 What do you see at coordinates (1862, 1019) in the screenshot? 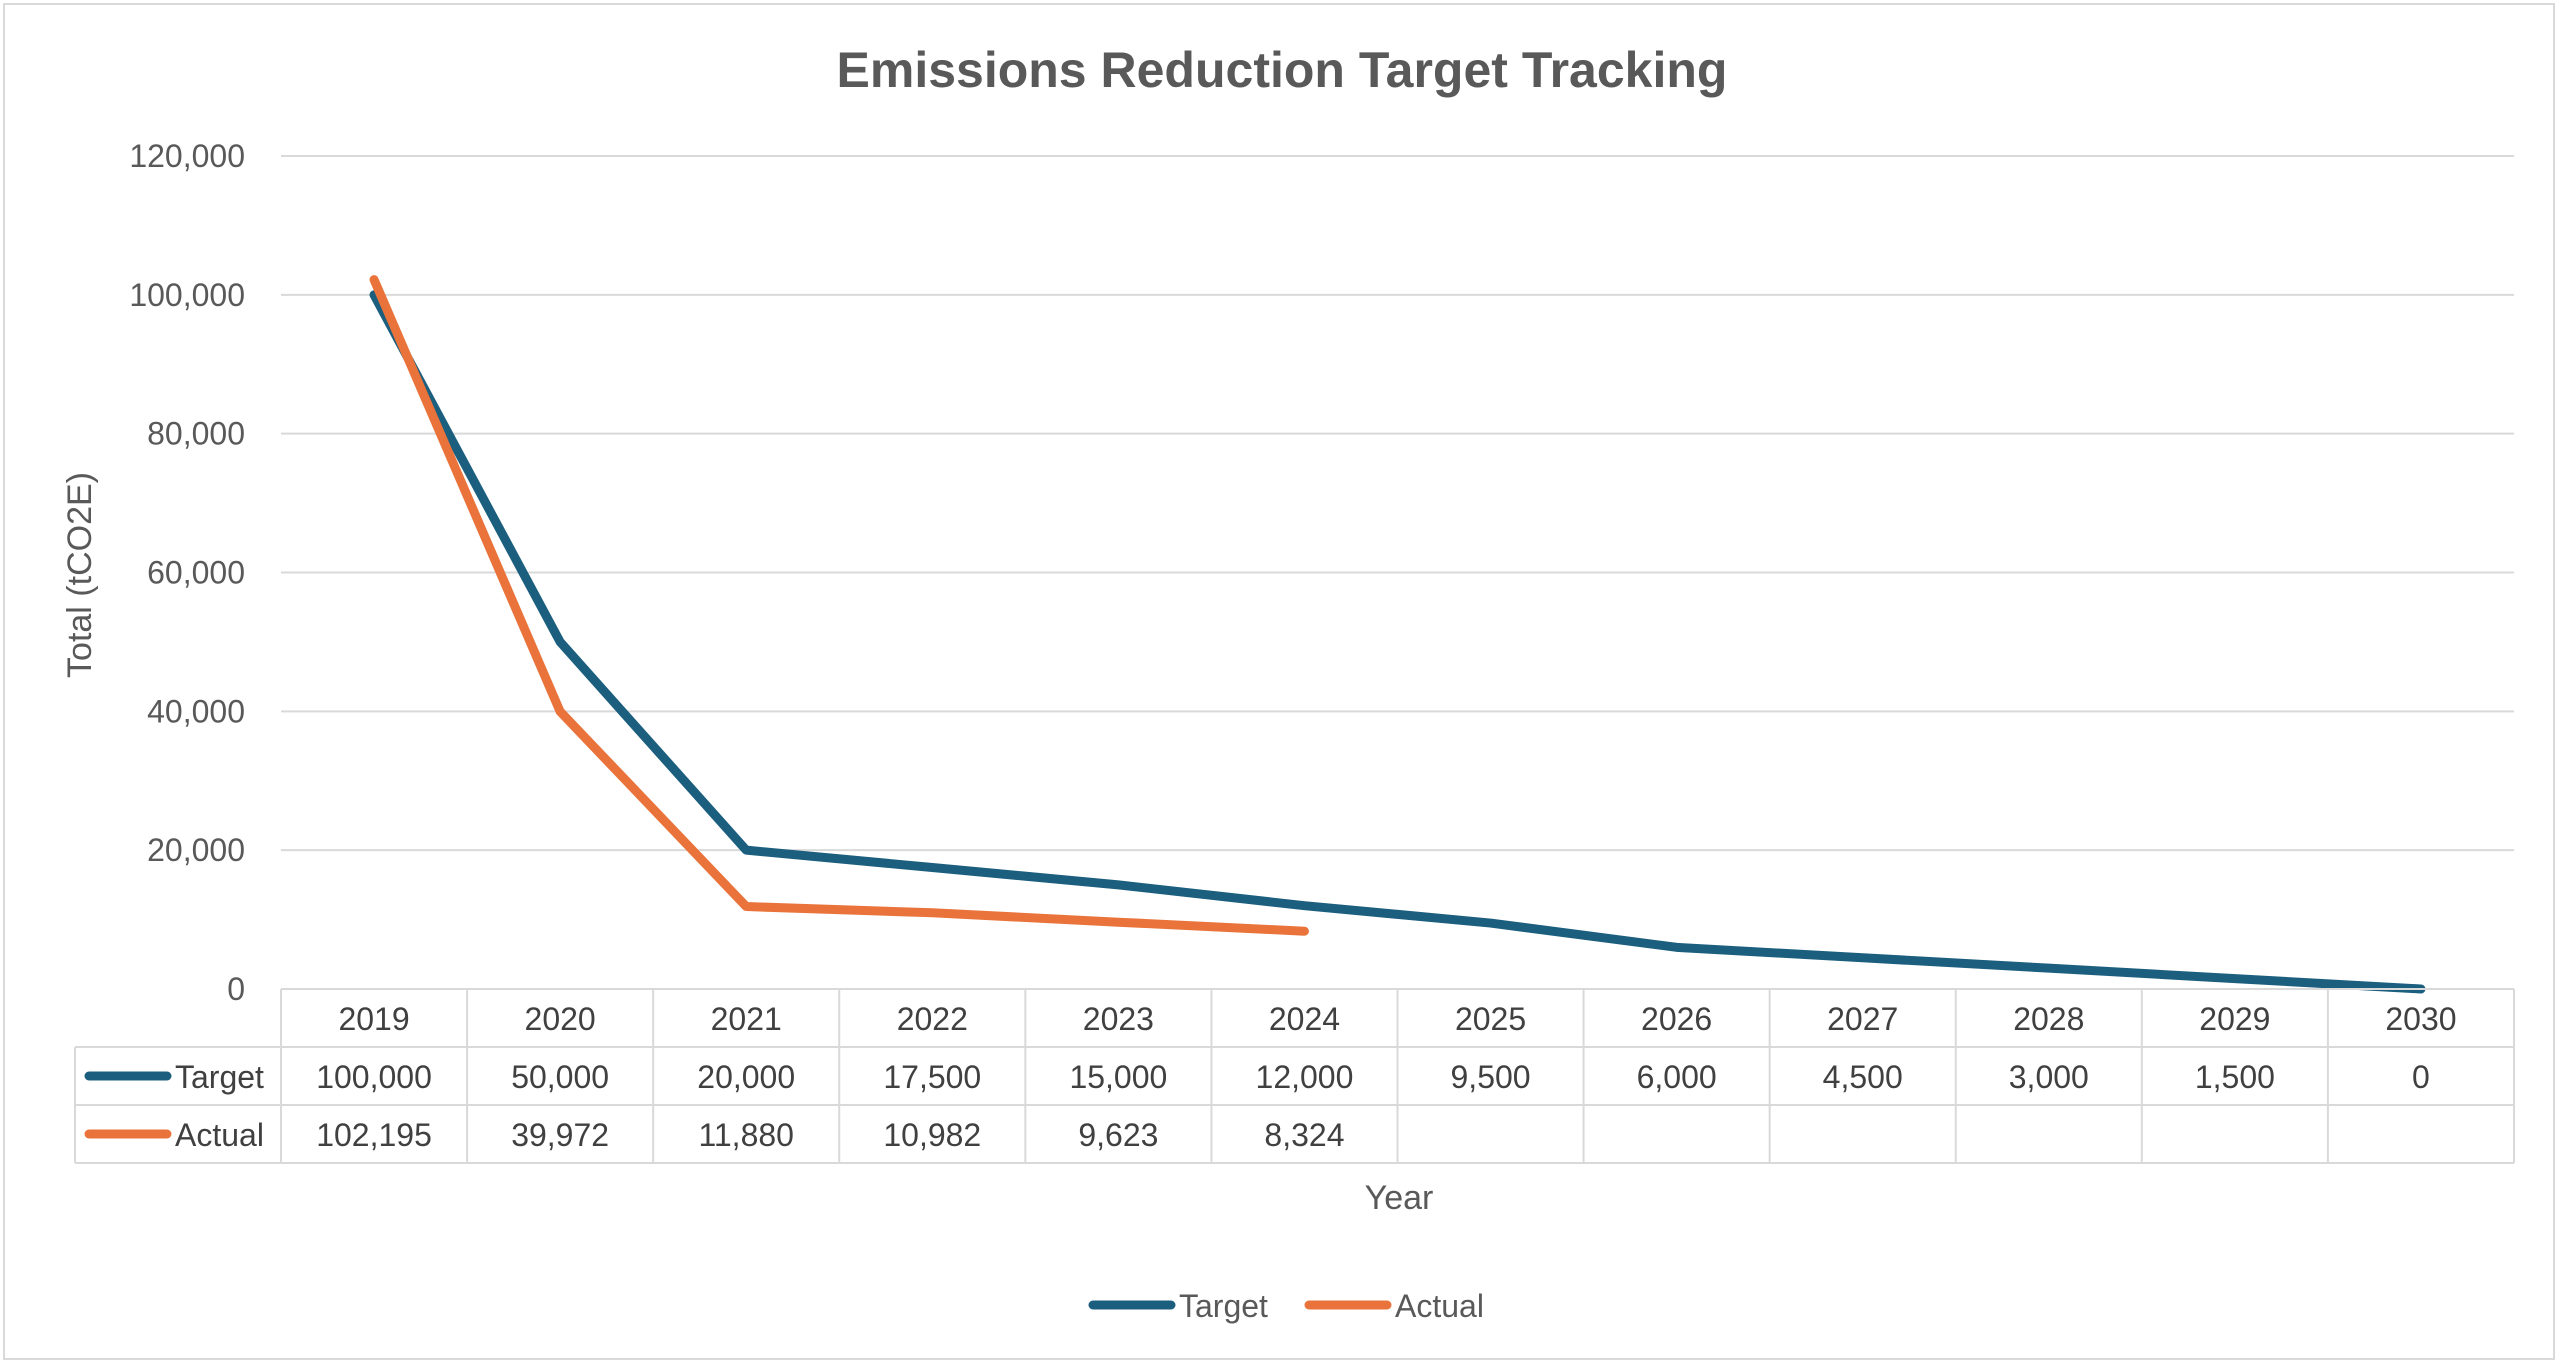
I see `x-tick-label: 2027` at bounding box center [1862, 1019].